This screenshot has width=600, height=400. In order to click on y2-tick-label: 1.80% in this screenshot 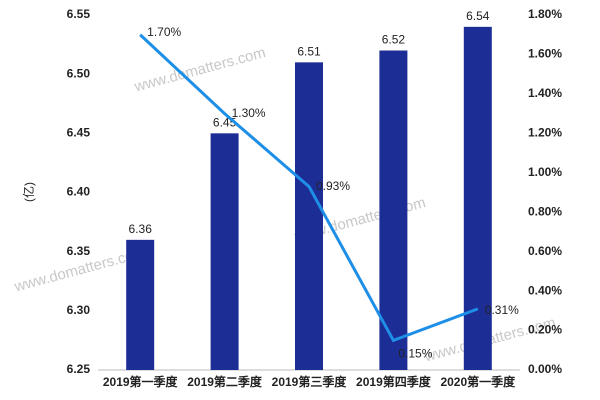, I will do `click(545, 14)`.